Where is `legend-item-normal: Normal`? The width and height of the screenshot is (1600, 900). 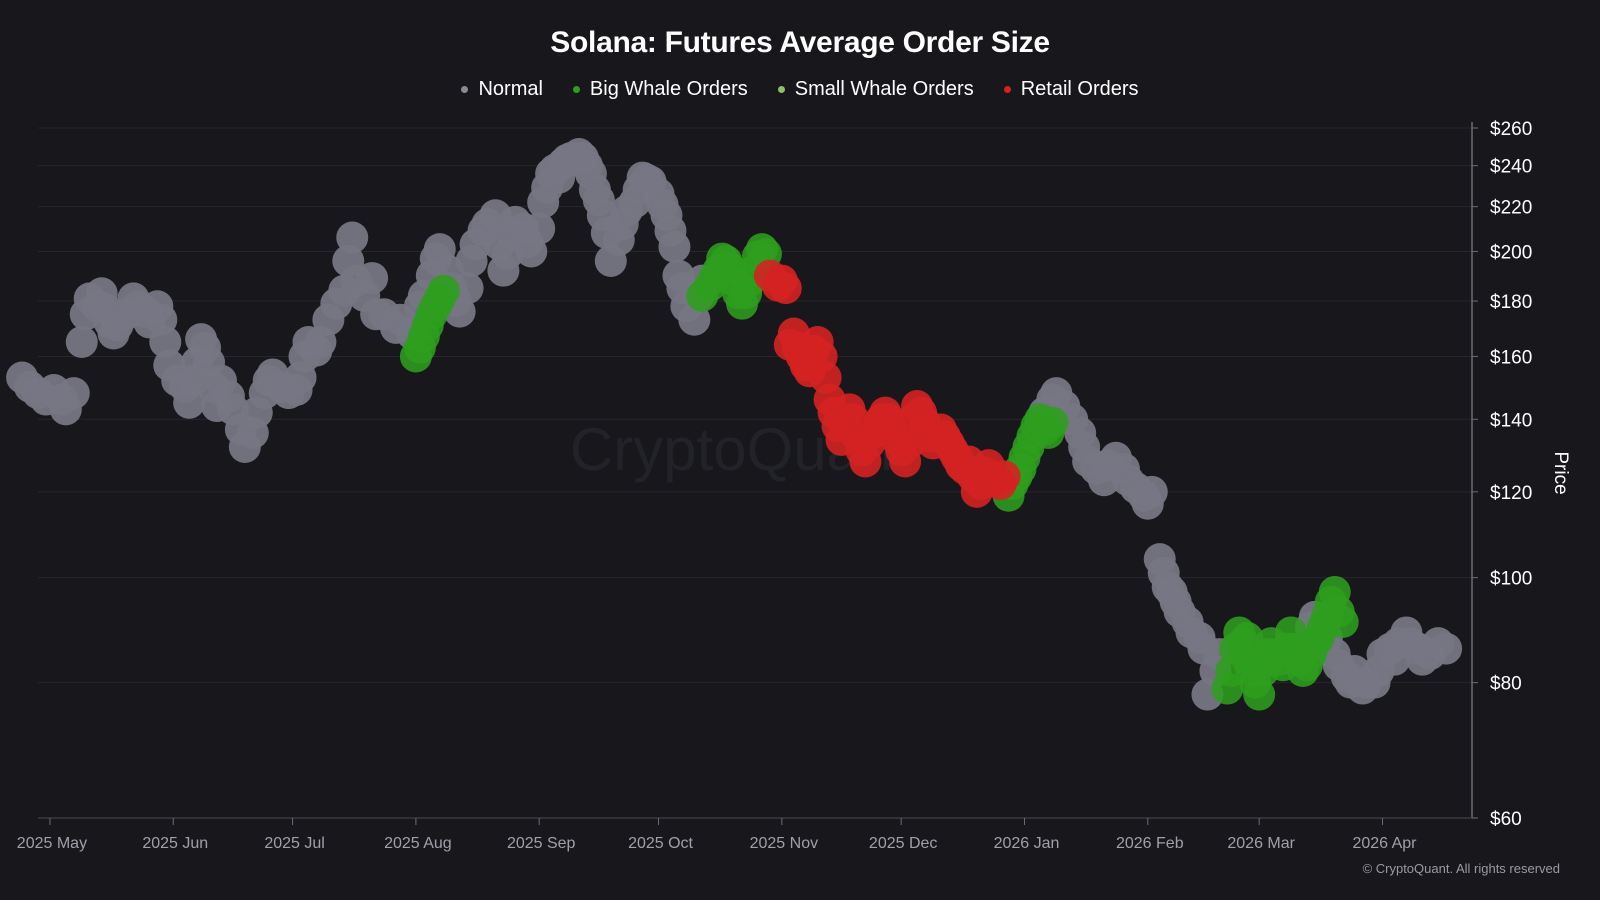 legend-item-normal: Normal is located at coordinates (502, 89).